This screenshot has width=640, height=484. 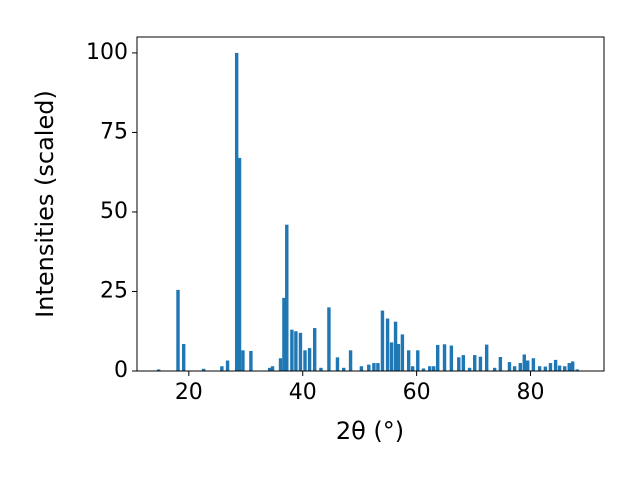 I want to click on y-tick-label: 50, so click(x=114, y=211).